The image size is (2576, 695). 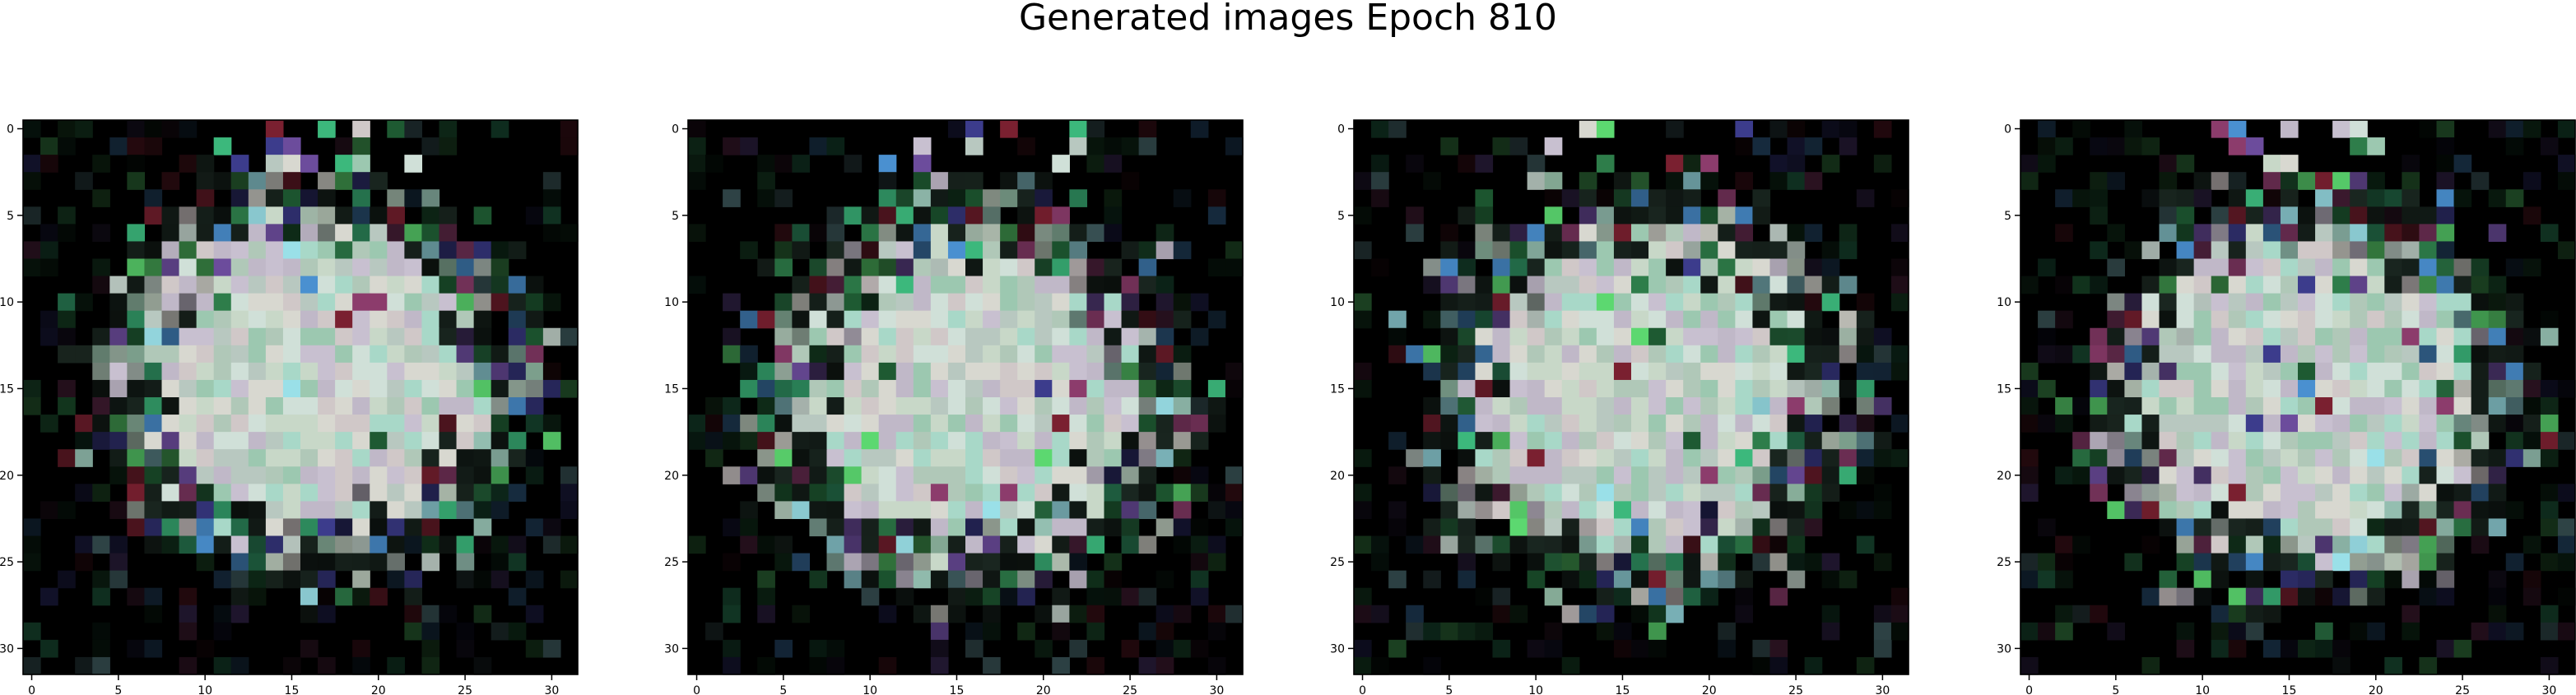 What do you see at coordinates (1216, 689) in the screenshot?
I see `x-tick-label: 30` at bounding box center [1216, 689].